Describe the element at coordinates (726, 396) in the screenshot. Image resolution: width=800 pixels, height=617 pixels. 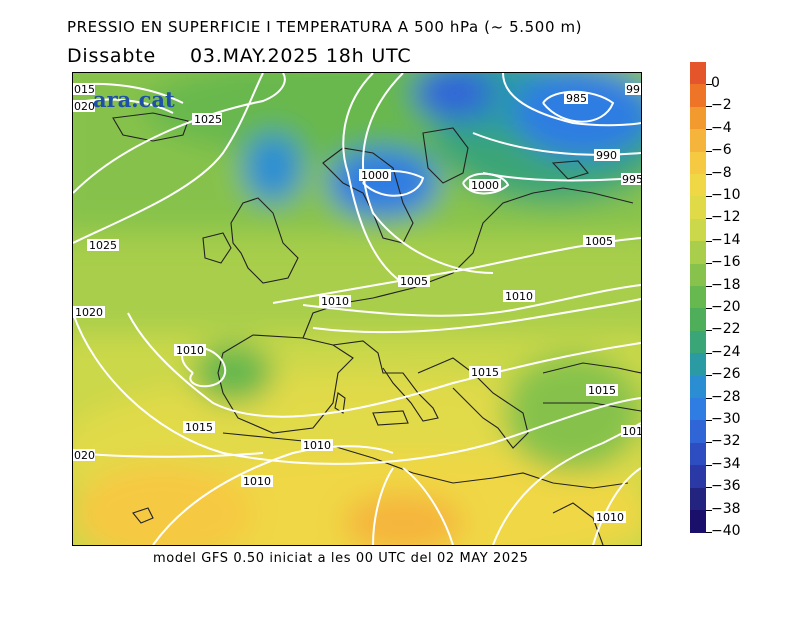
I see `legend-label: −28` at that location.